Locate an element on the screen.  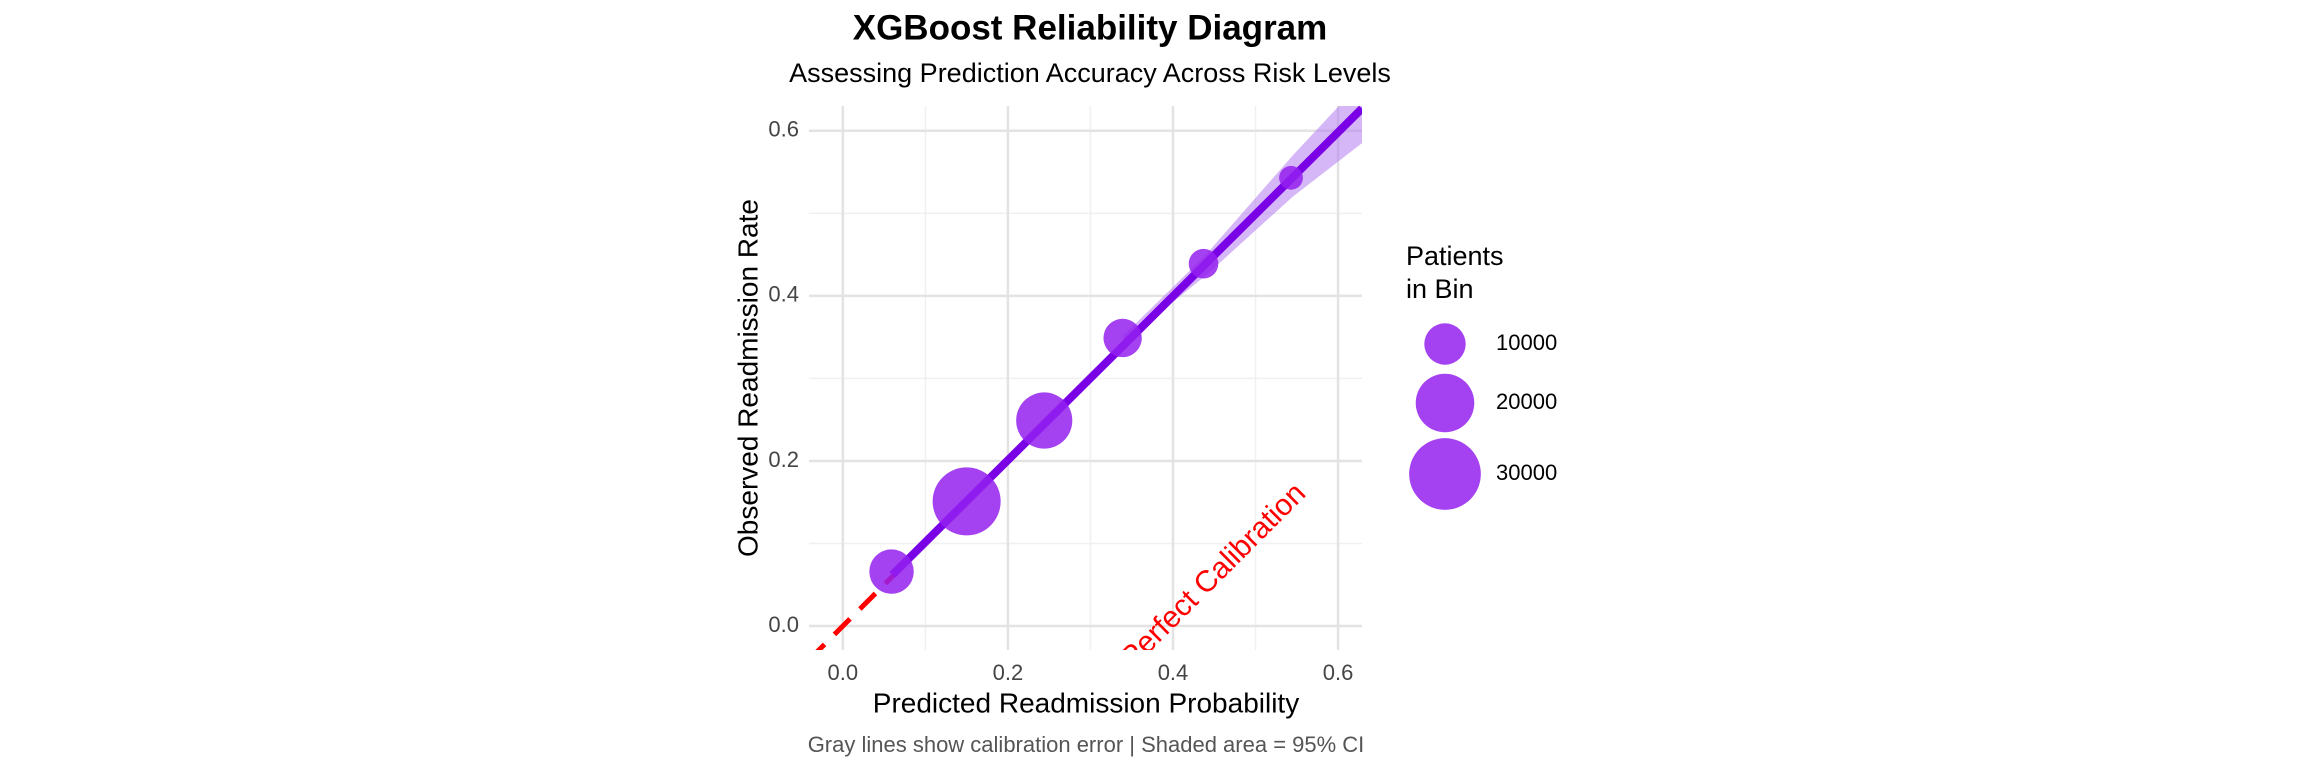
legend-title: in Bin is located at coordinates (1440, 289).